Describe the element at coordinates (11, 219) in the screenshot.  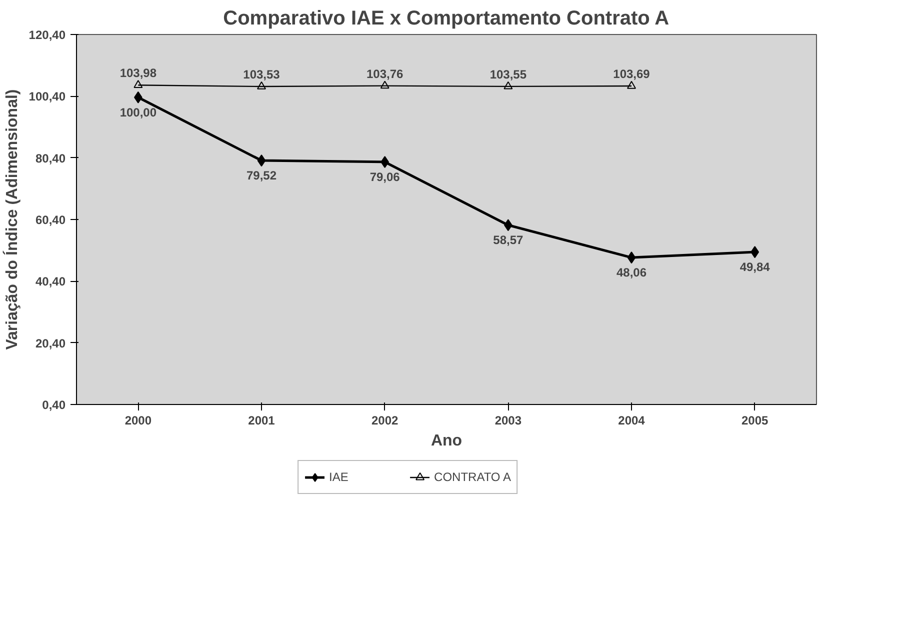
I see `y-axis-title: Variação do Índice (Adimensional)` at that location.